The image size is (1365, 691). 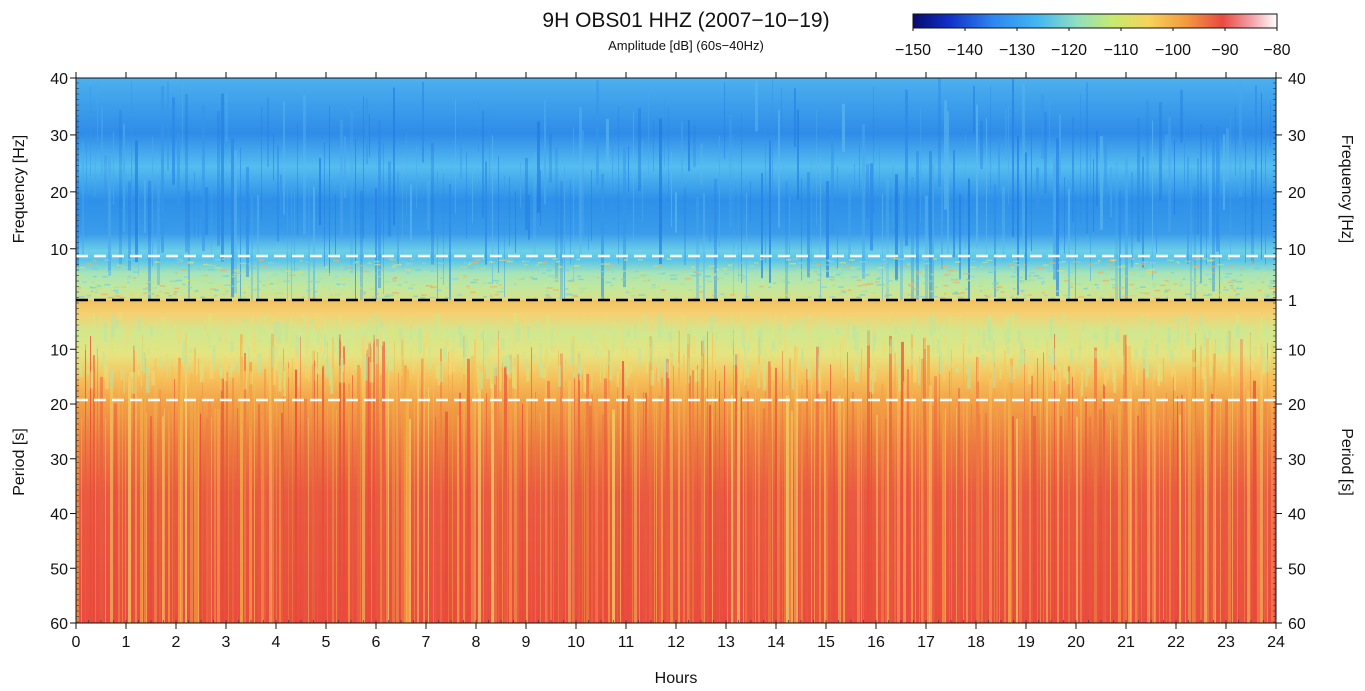 What do you see at coordinates (426, 642) in the screenshot?
I see `x-tick-label: 7` at bounding box center [426, 642].